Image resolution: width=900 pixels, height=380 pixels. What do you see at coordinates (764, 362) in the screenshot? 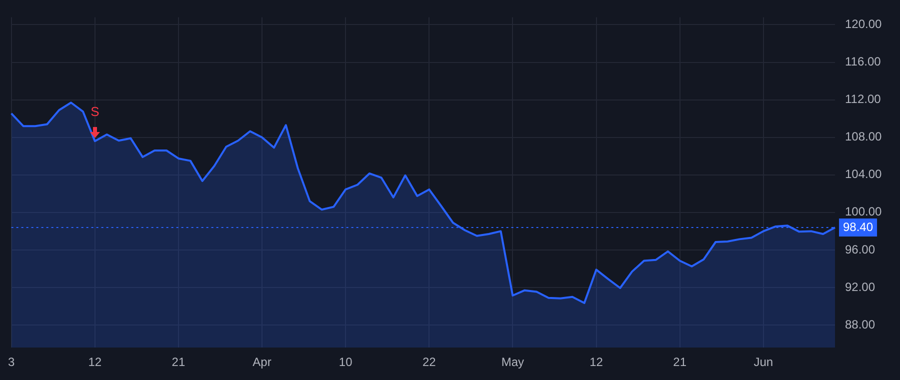
I see `x-tick-label: Jun` at bounding box center [764, 362].